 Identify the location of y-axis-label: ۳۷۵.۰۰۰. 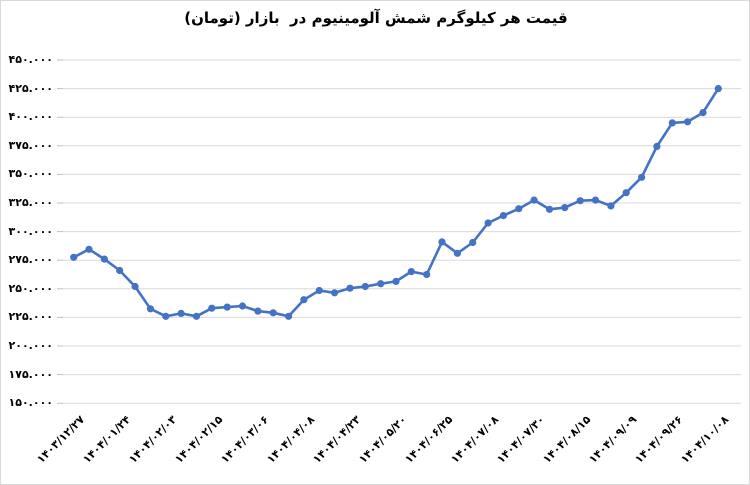
(30, 145).